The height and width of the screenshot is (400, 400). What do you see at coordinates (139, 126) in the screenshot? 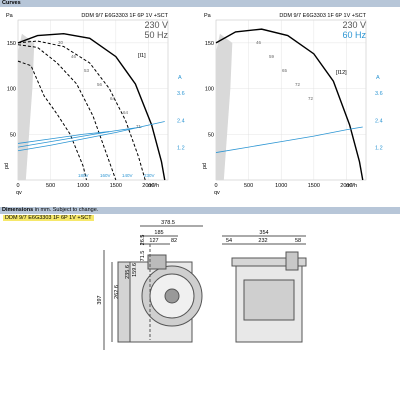
I see `efficiency-label: 71` at bounding box center [139, 126].